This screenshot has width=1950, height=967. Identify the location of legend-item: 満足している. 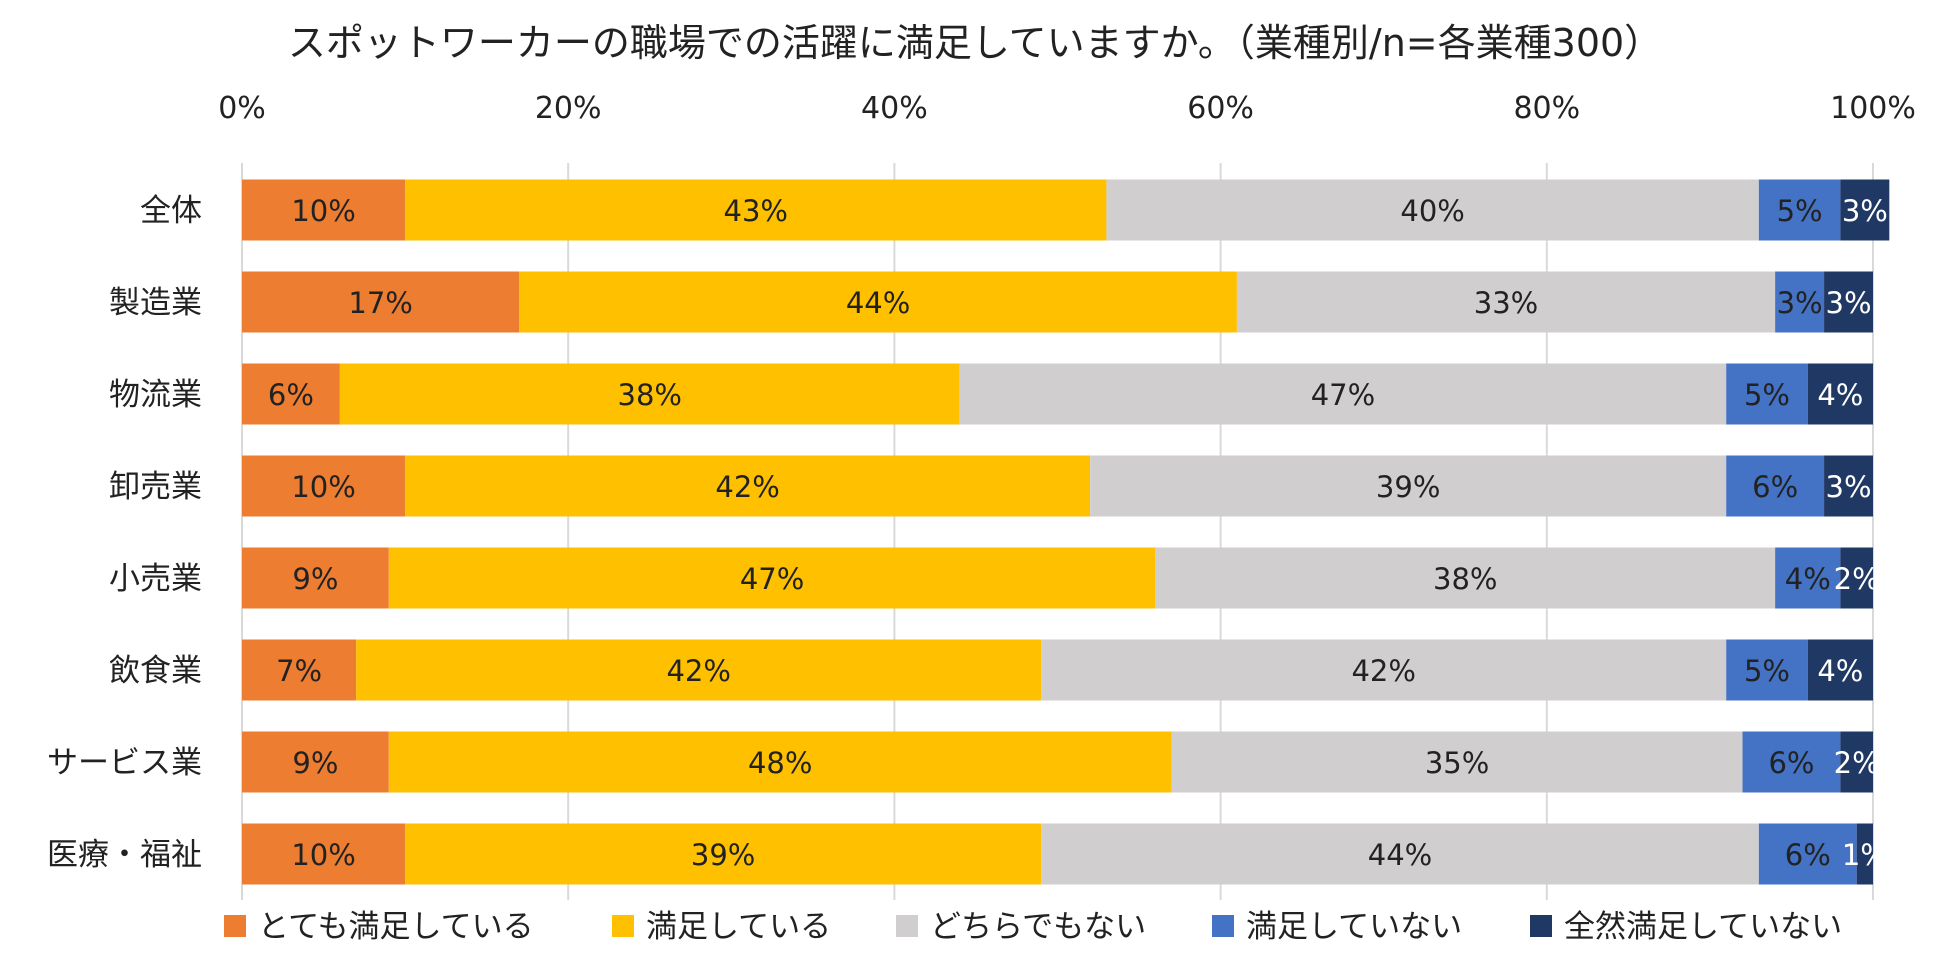
(721, 927).